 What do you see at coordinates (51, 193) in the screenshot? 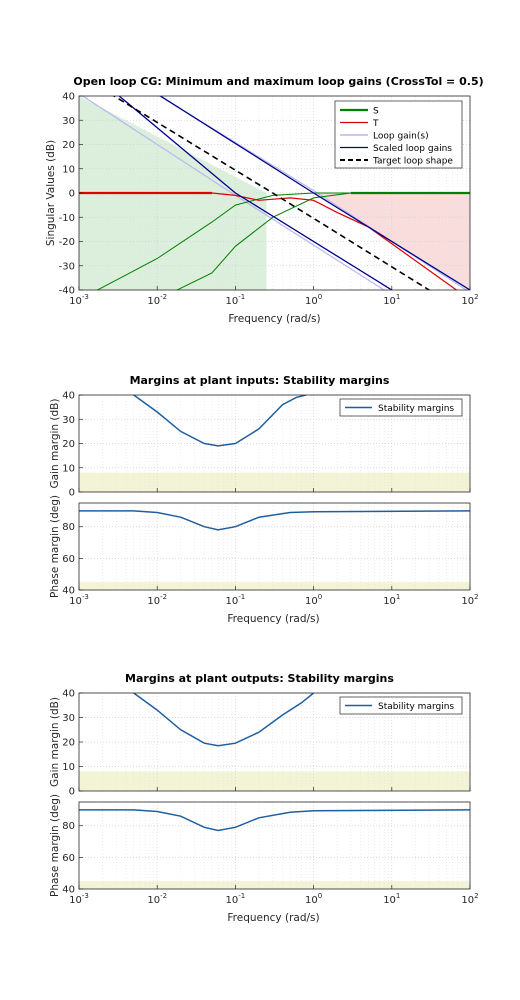
I see `y-axis-label: Singular Values (dB)` at bounding box center [51, 193].